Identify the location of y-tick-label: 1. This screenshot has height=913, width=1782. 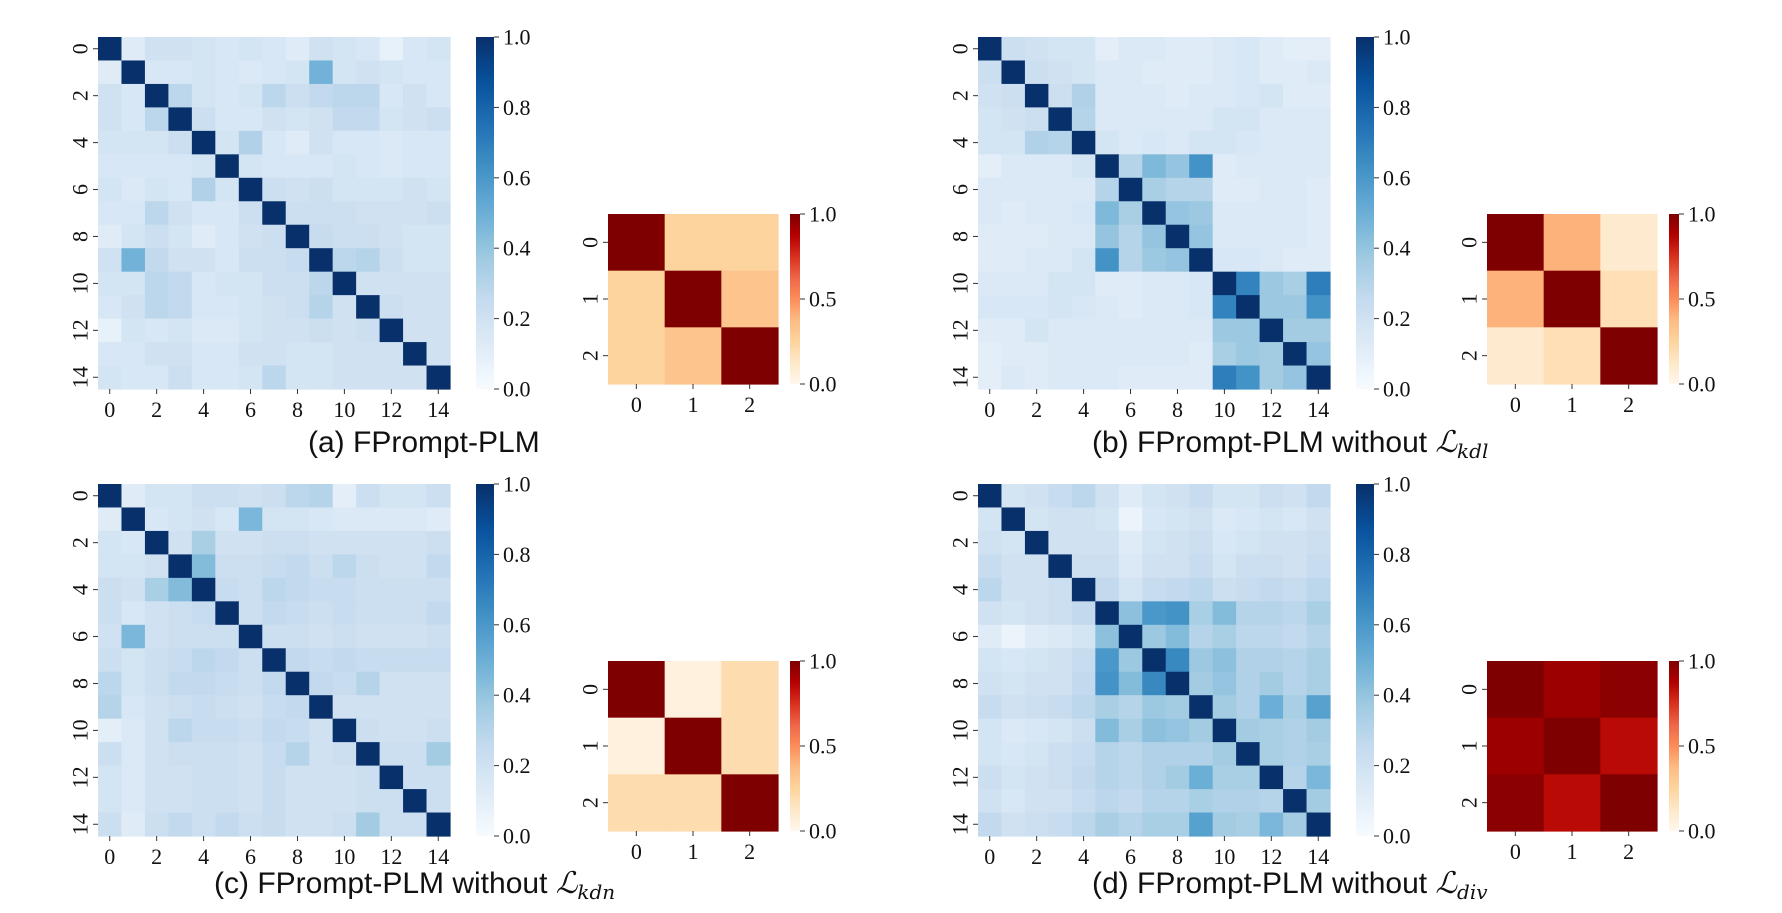
(1469, 746).